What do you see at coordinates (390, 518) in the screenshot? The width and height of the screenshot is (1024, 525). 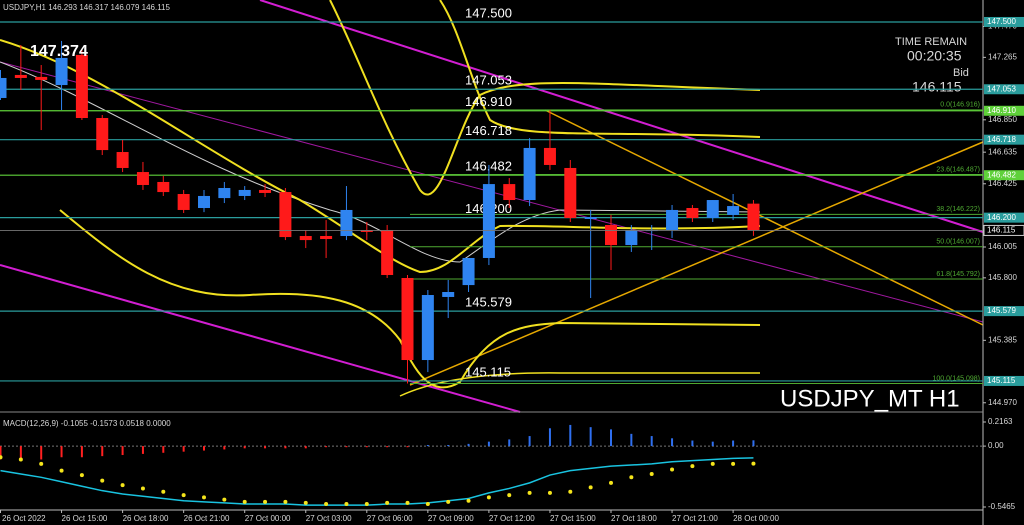 I see `x-tick-label: 27 Oct 06:00` at bounding box center [390, 518].